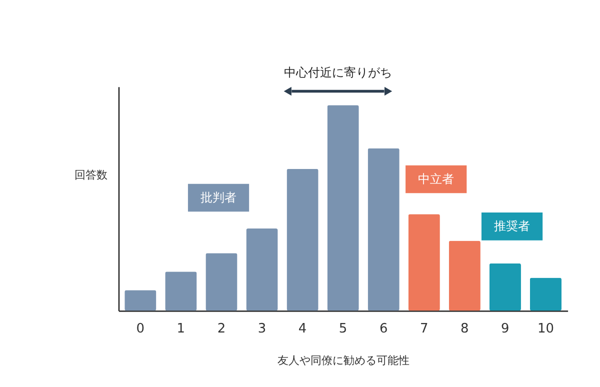 Image resolution: width=600 pixels, height=387 pixels. I want to click on annotation: 中立者, so click(436, 179).